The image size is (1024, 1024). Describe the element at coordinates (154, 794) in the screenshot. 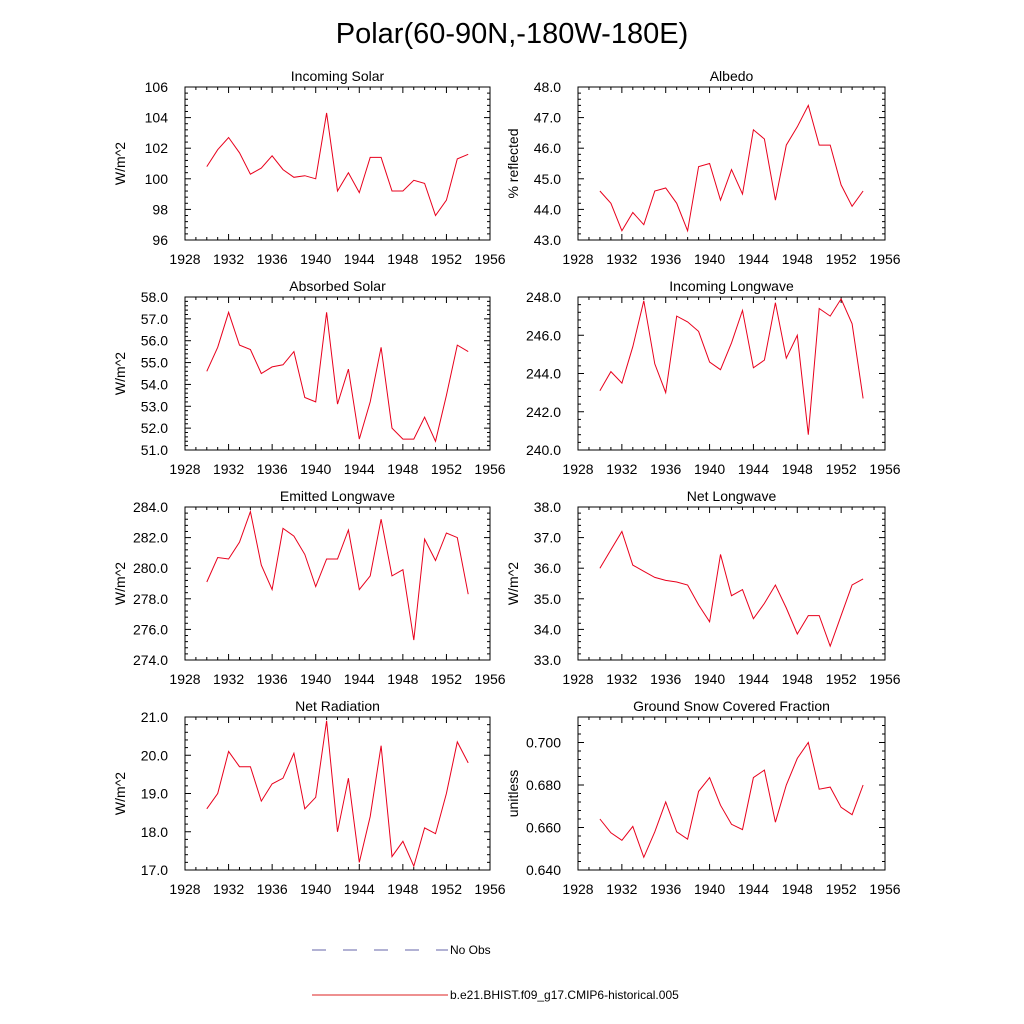

I see `y-tick-label: 19.0` at that location.